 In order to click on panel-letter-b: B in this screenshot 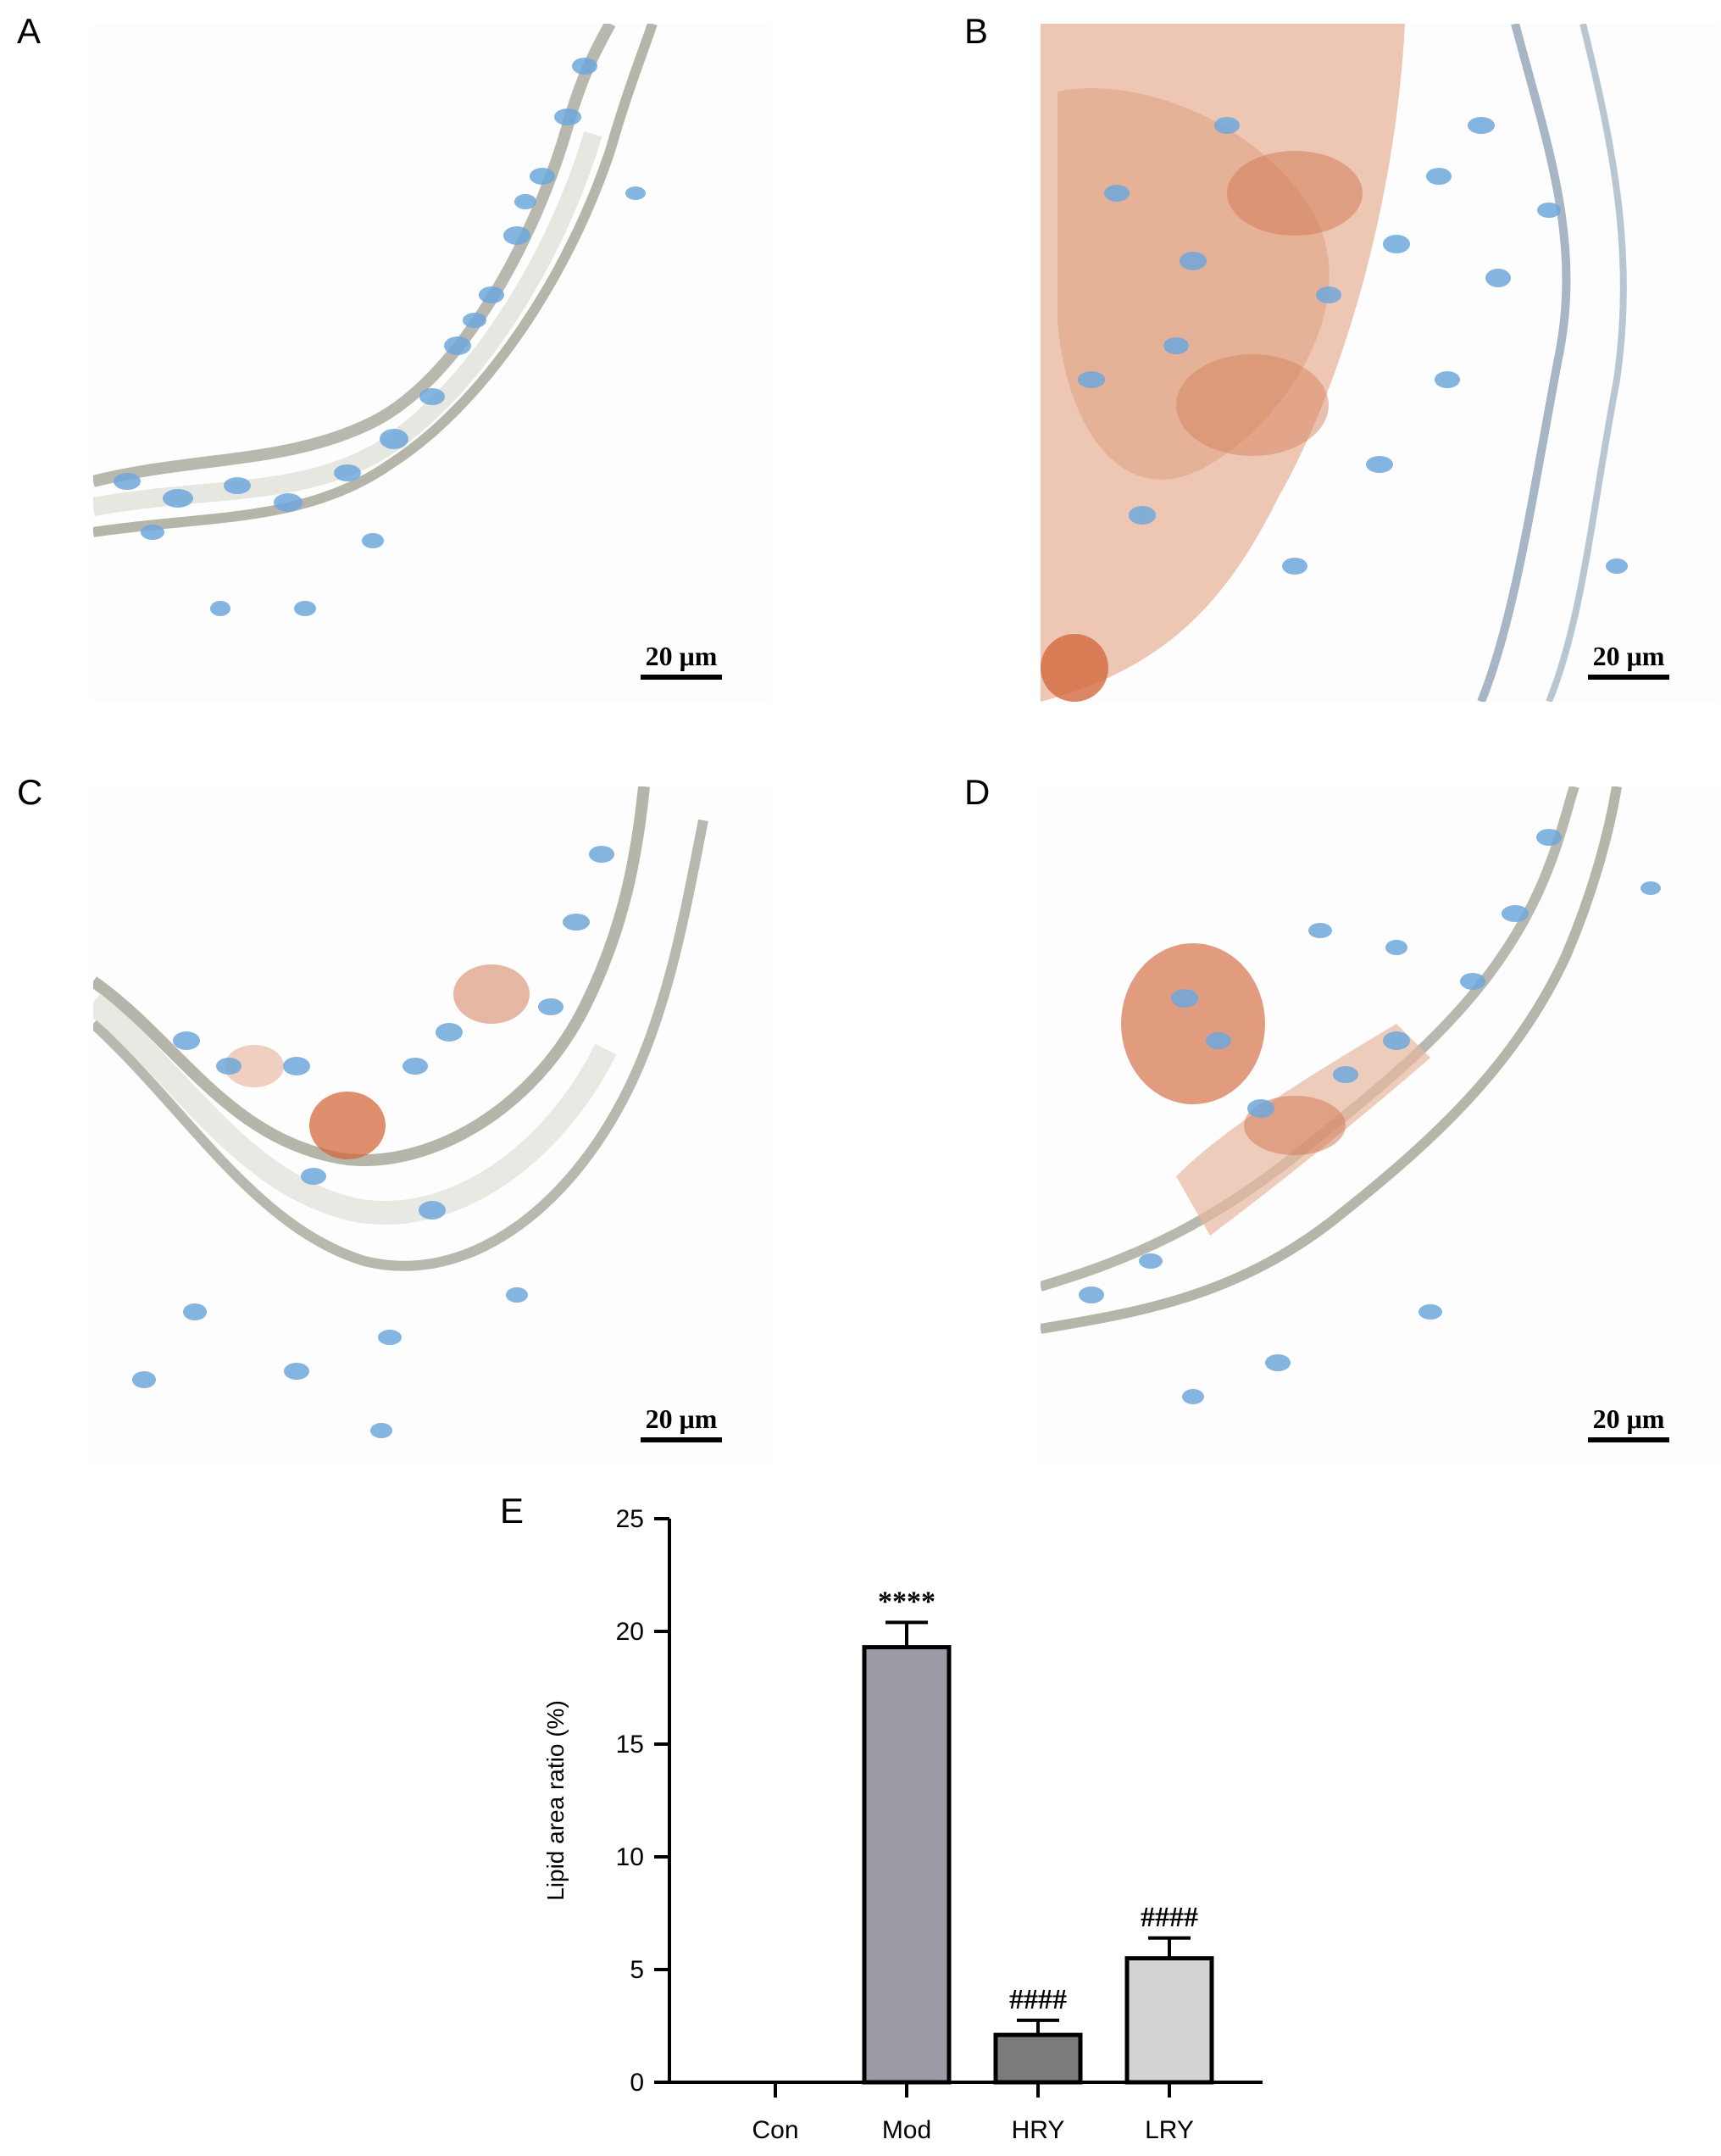, I will do `click(977, 31)`.